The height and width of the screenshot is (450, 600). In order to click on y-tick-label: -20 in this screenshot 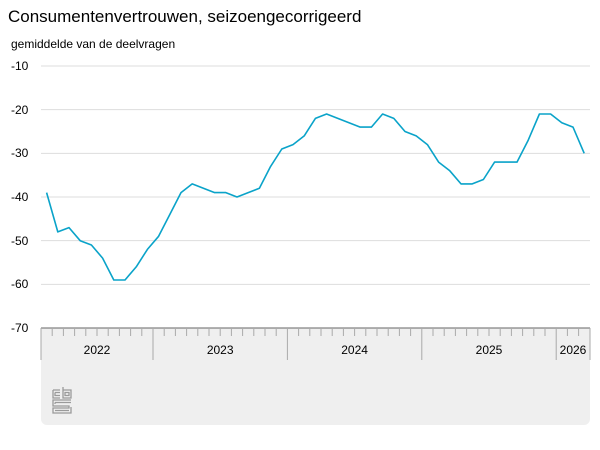, I will do `click(20, 109)`.